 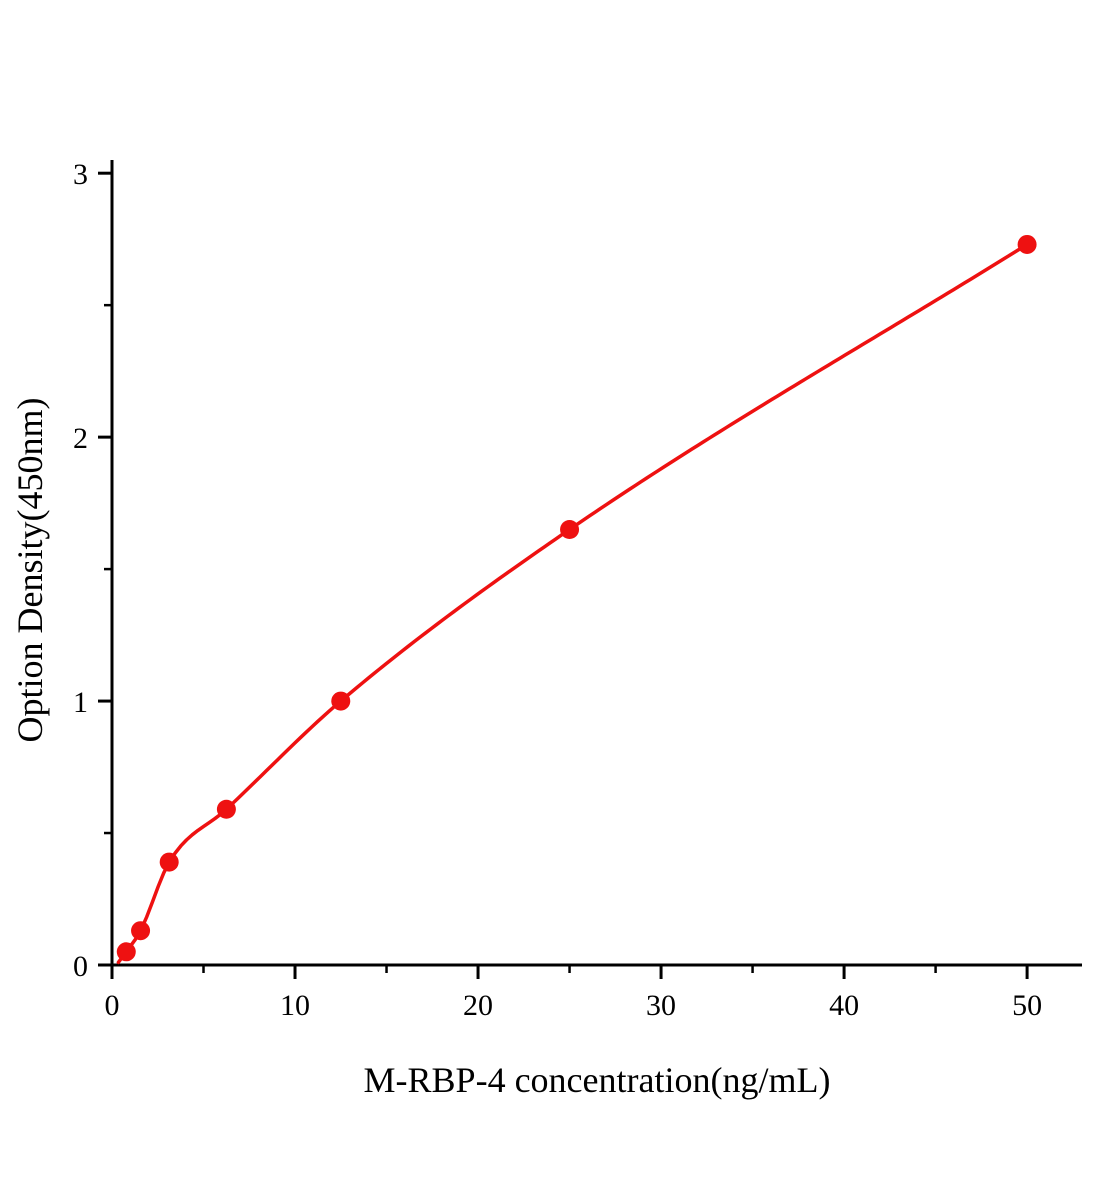 I want to click on x-tick-label: 40, so click(x=844, y=1005).